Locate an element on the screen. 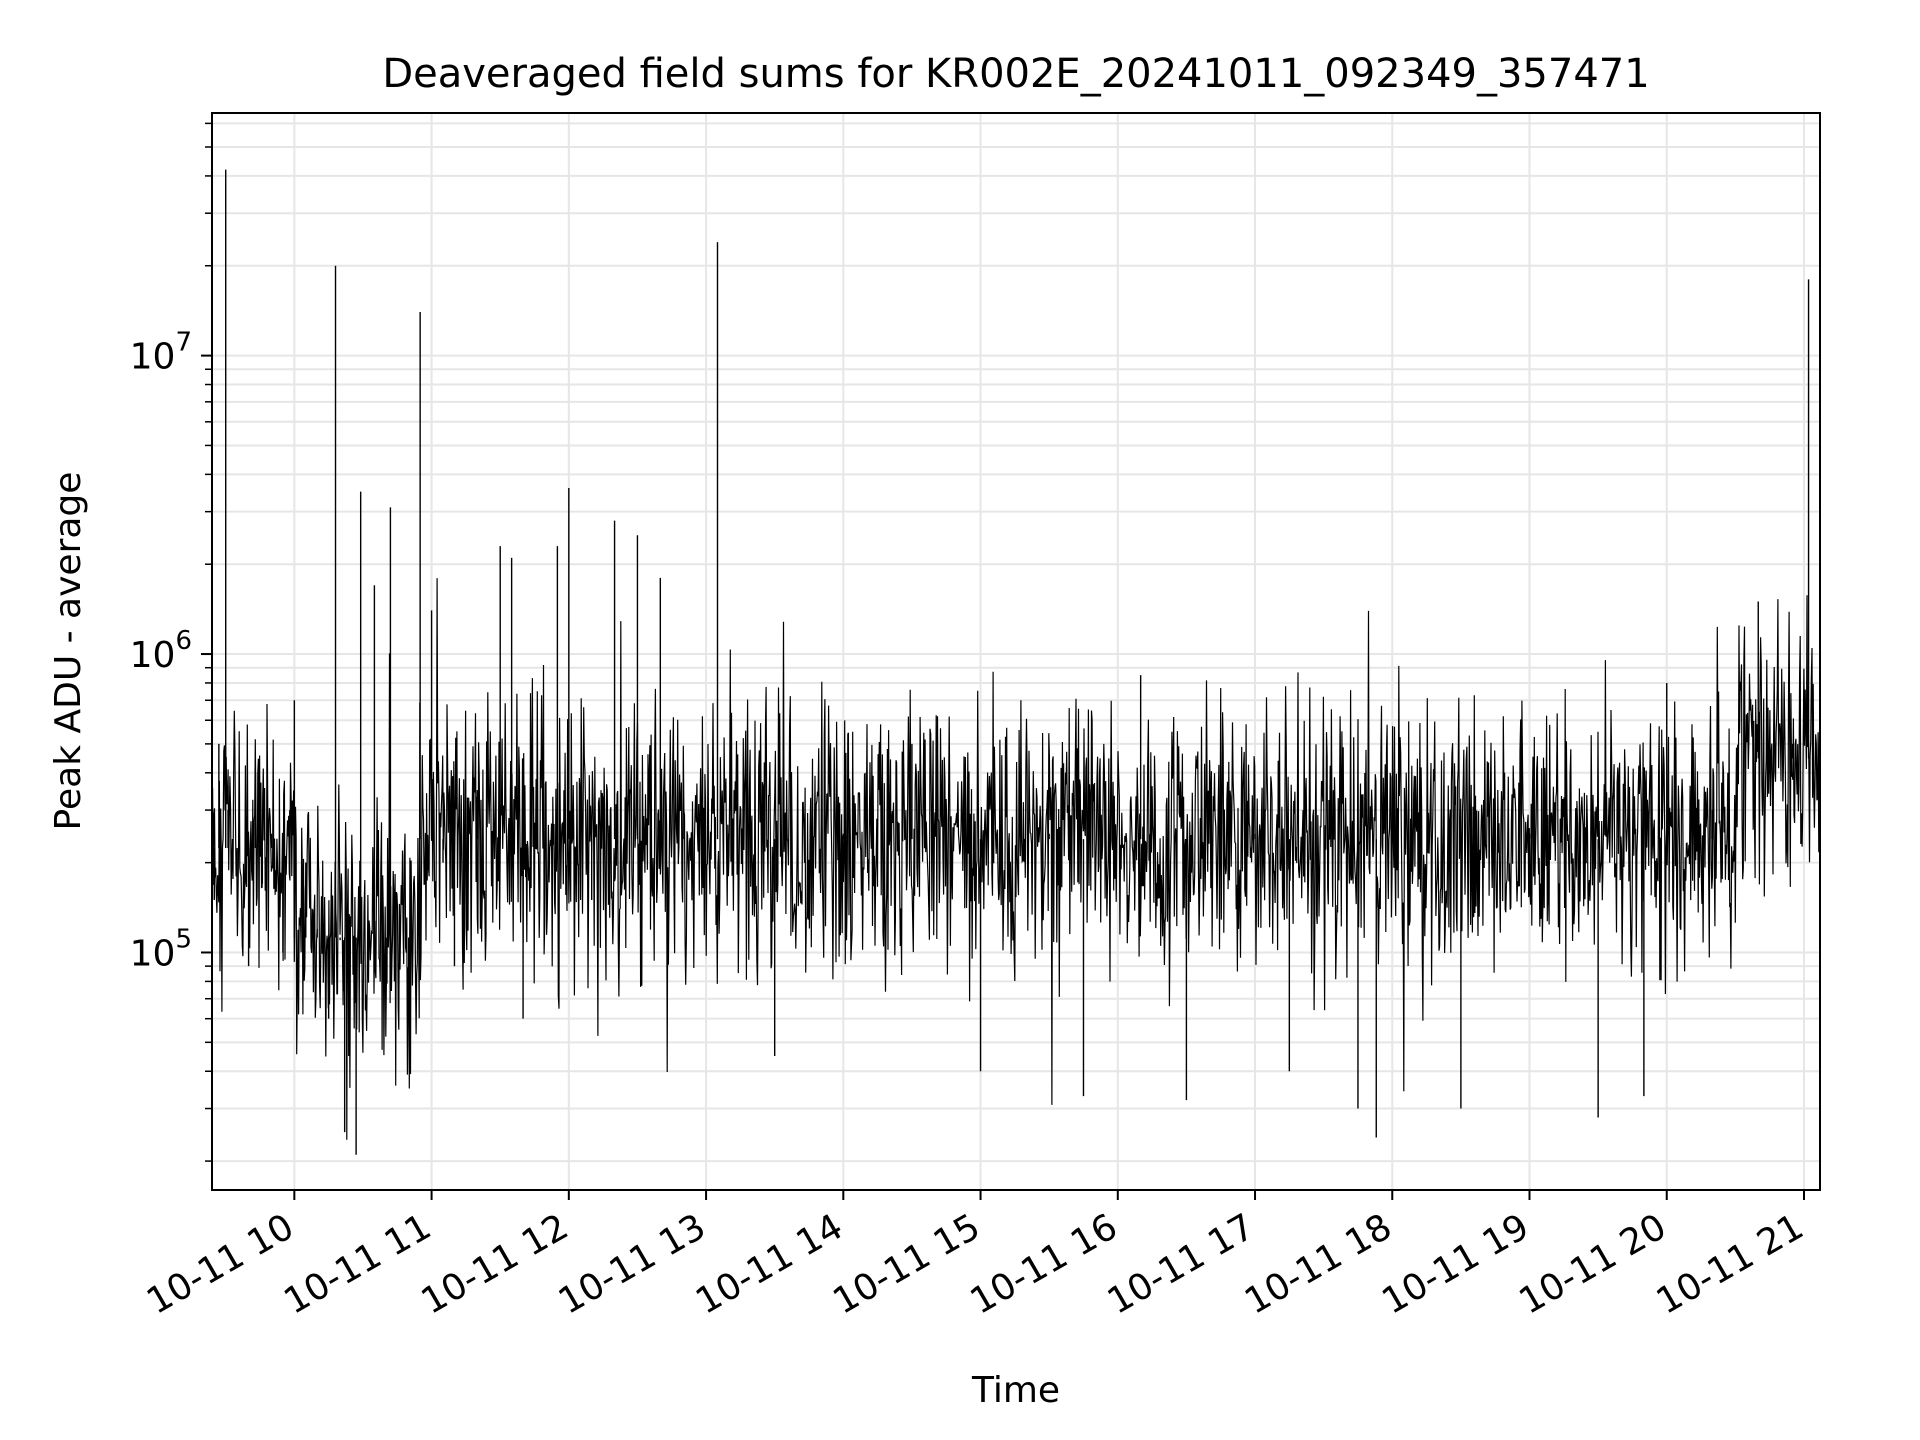 This screenshot has height=1440, width=1920. y-axis: 10⁵ 10⁶ 10⁷ is located at coordinates (171, 642).